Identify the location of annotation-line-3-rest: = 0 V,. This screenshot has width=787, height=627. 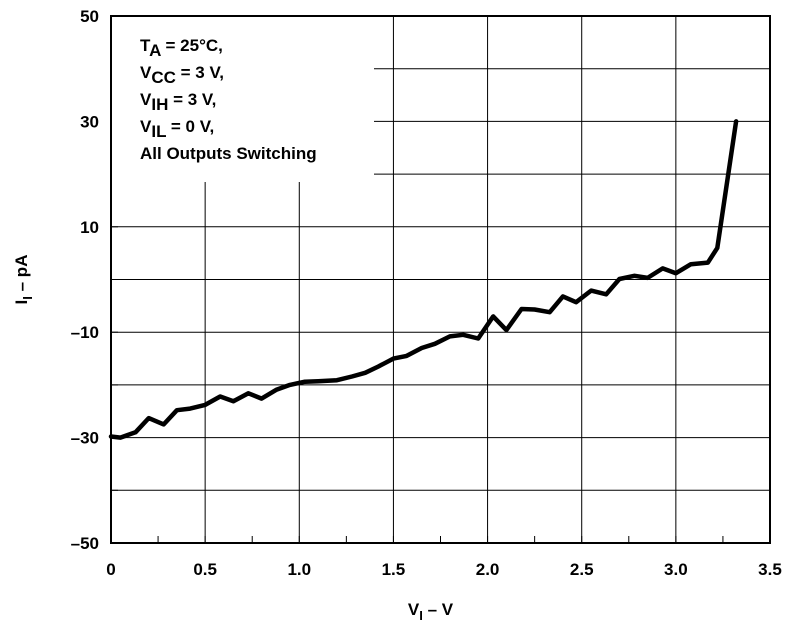
(190, 126).